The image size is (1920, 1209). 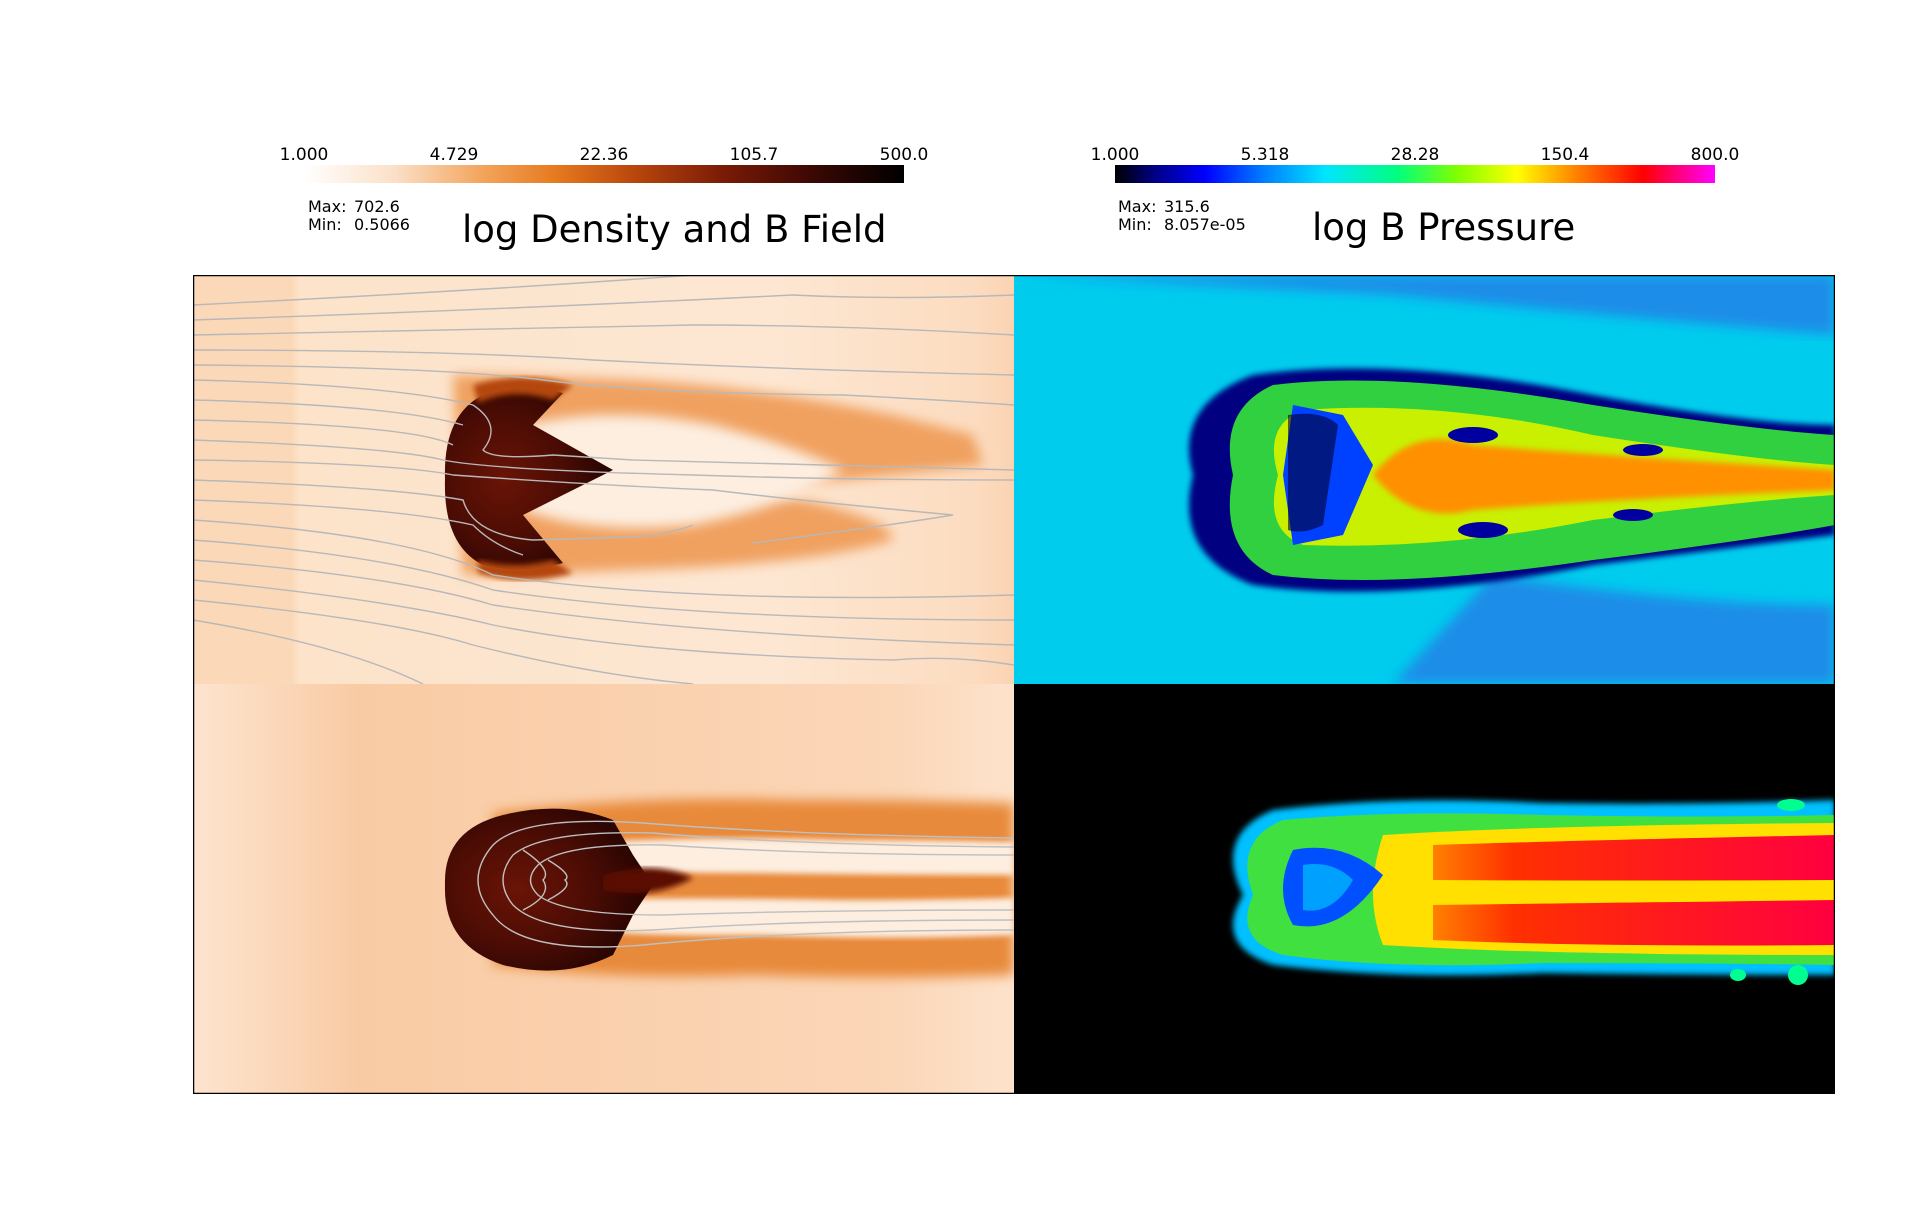 I want to click on pressure-min-label: Min:, so click(x=1135, y=224).